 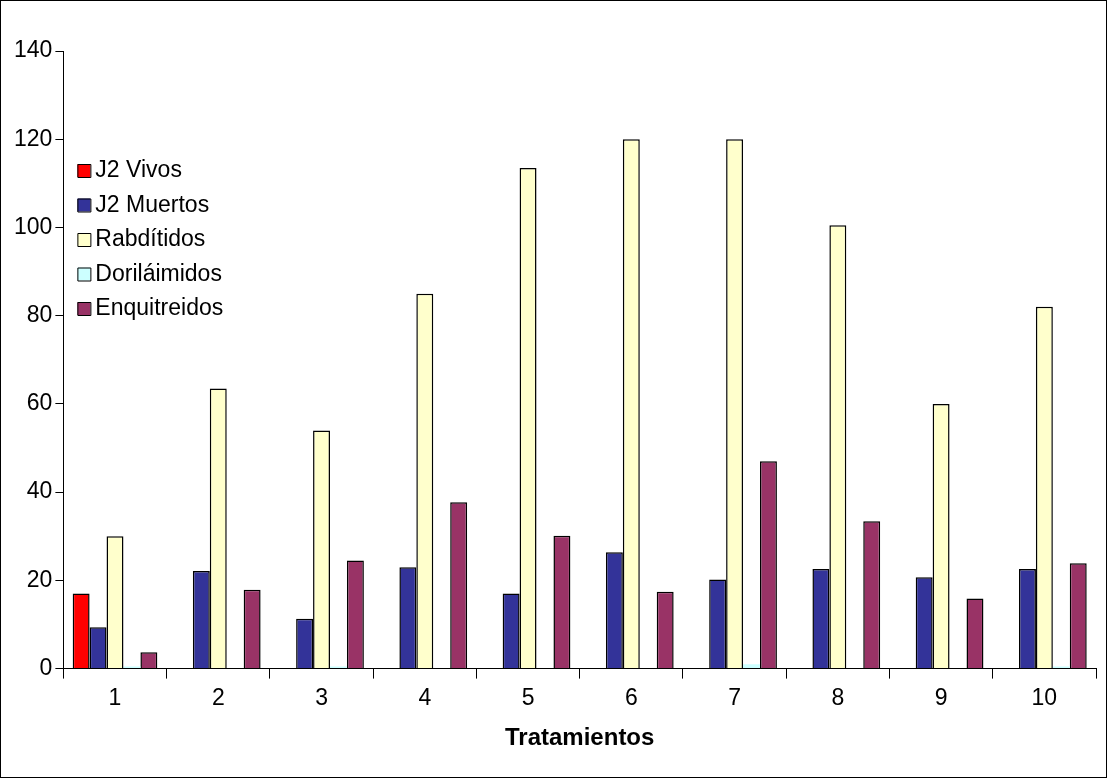 I want to click on y-tick-label: 100, so click(x=33, y=225).